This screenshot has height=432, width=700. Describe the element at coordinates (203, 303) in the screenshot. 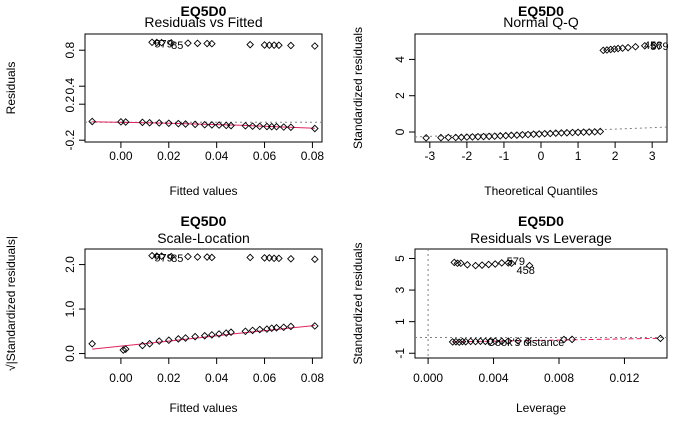

I see `chart-scale_location-plot-frame` at that location.